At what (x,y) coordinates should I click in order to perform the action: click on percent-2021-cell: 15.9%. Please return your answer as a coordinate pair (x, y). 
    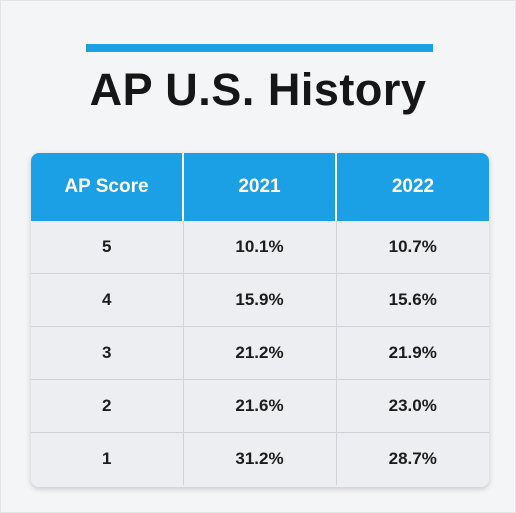
    Looking at the image, I should click on (259, 300).